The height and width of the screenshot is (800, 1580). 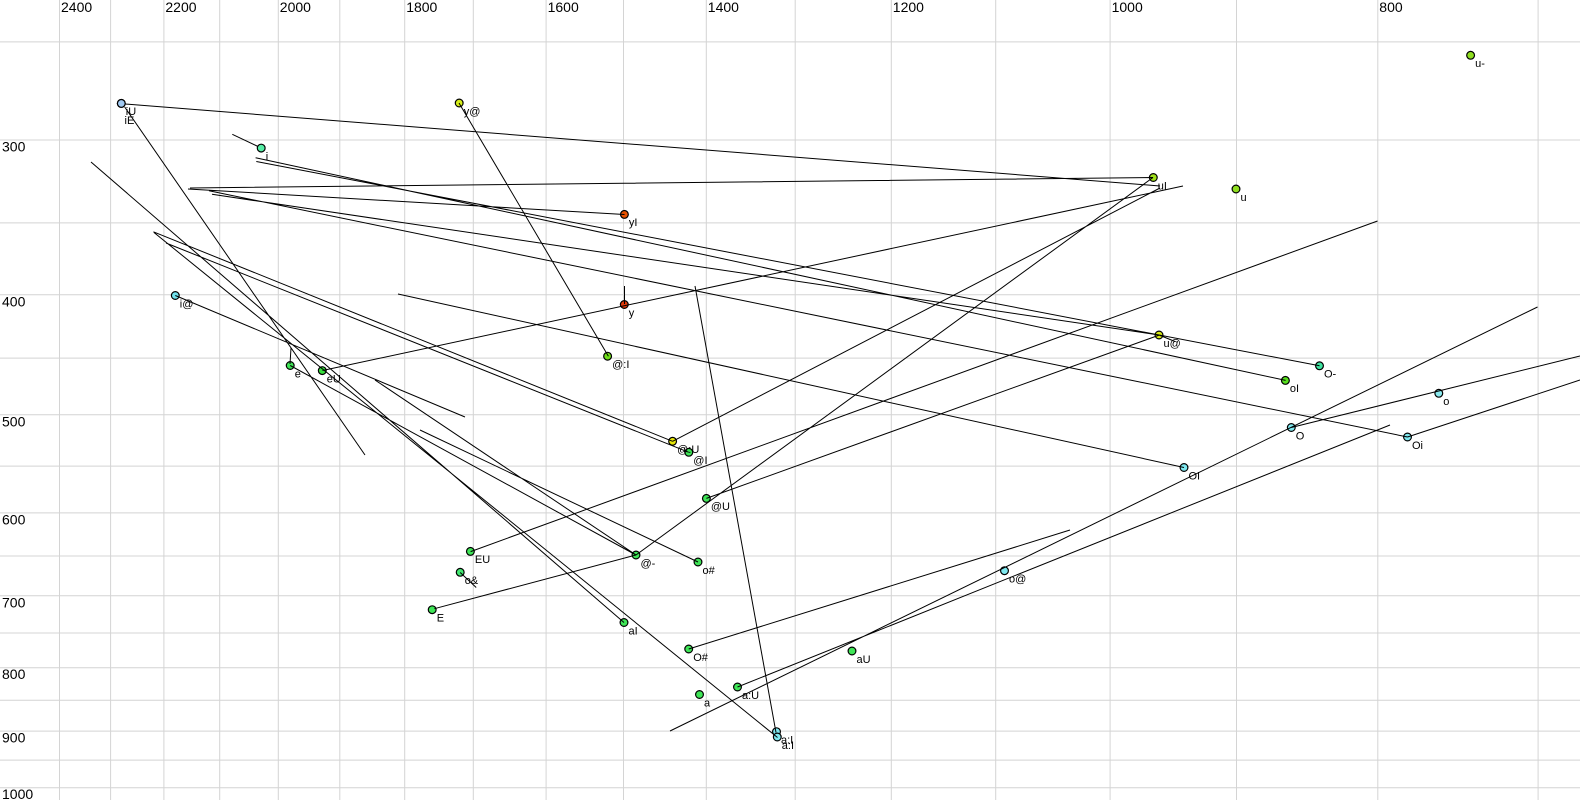 I want to click on svg-text: 600, so click(x=14, y=519).